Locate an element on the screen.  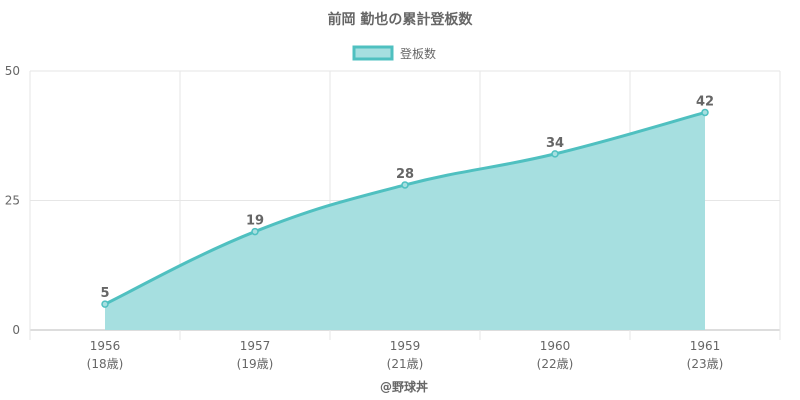
legend: 登板数 is located at coordinates (394, 53).